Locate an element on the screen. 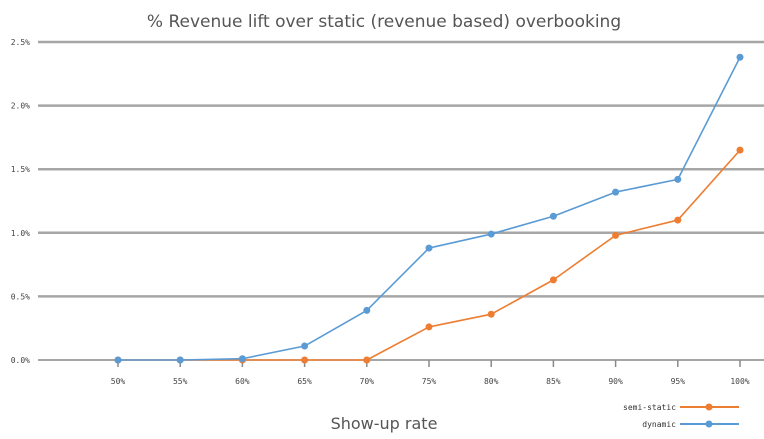 The width and height of the screenshot is (764, 439). legend: semi-static dynamic is located at coordinates (681, 416).